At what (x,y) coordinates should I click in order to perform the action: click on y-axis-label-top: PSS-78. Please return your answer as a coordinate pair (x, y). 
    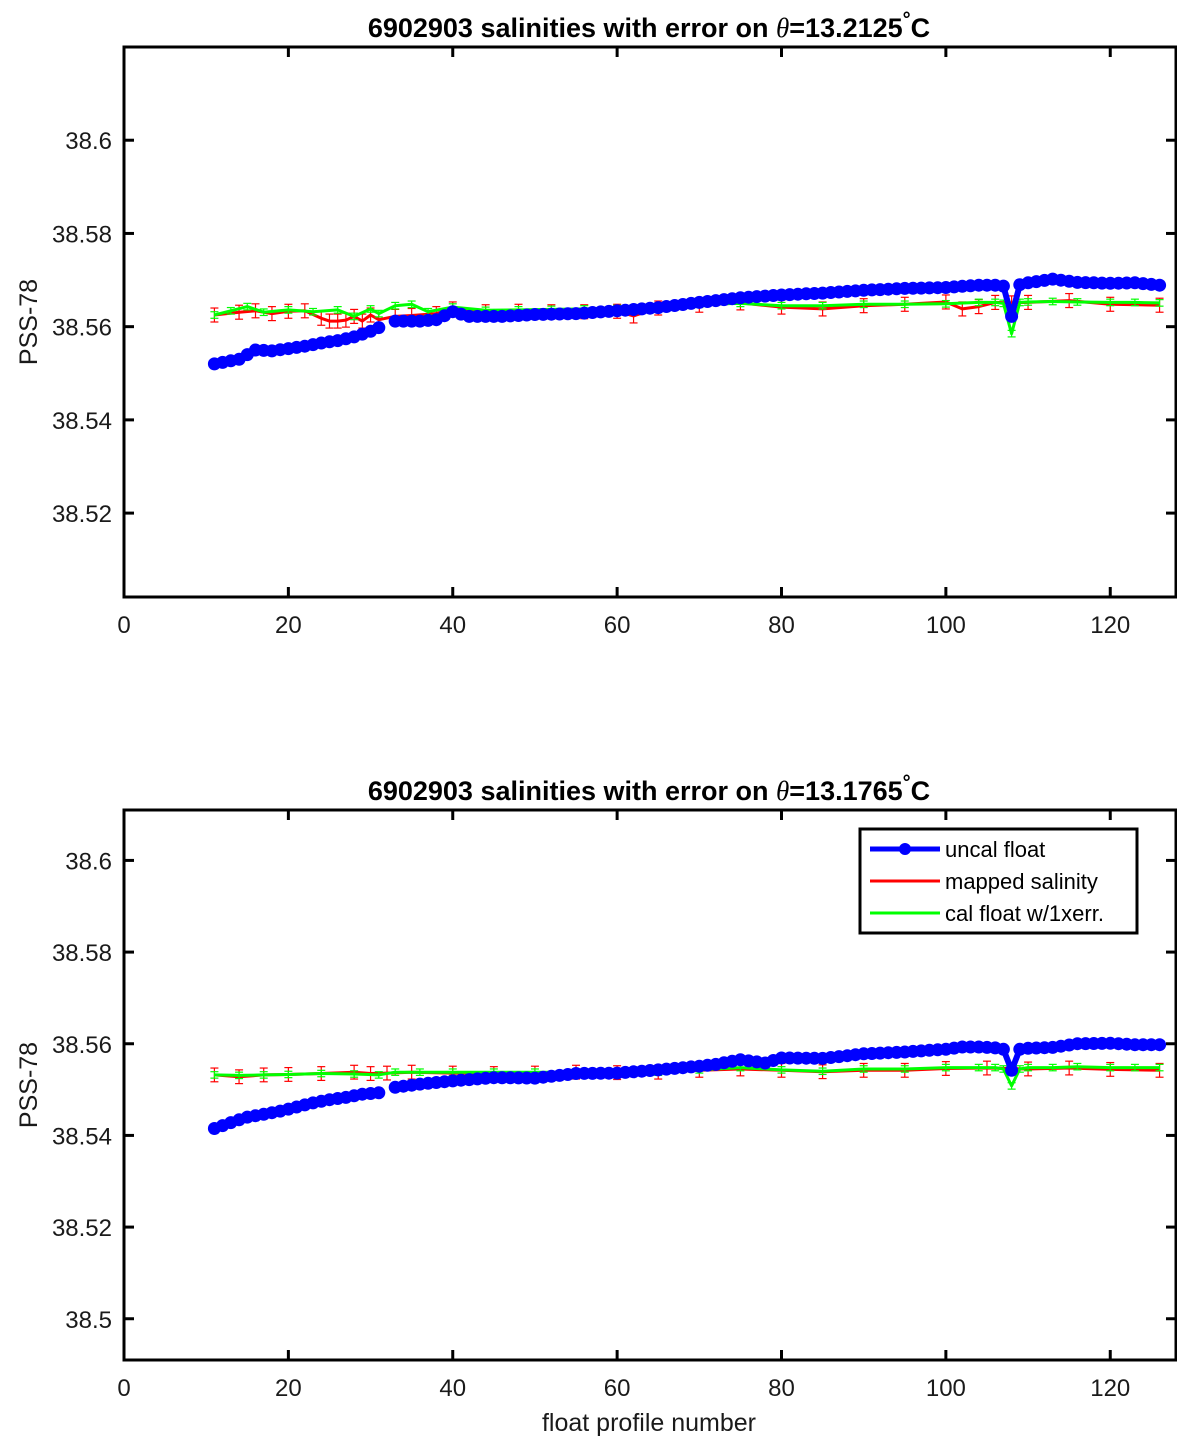
    Looking at the image, I should click on (29, 322).